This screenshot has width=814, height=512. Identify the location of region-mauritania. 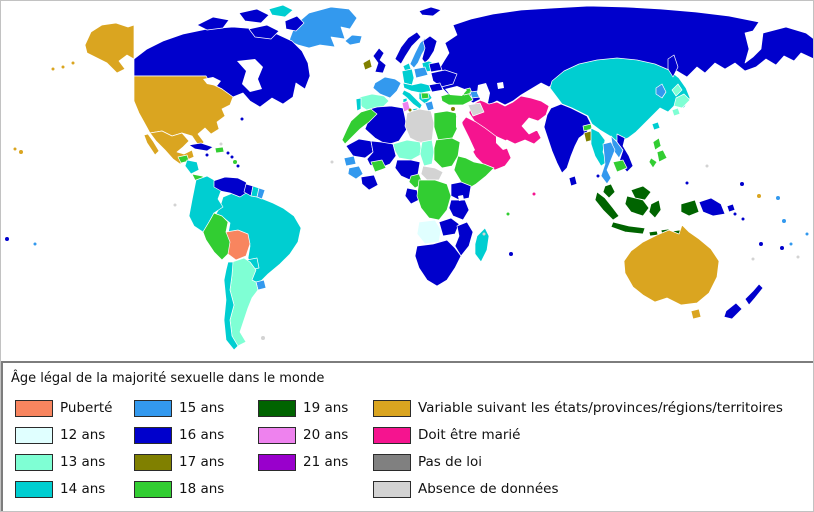
(359, 148).